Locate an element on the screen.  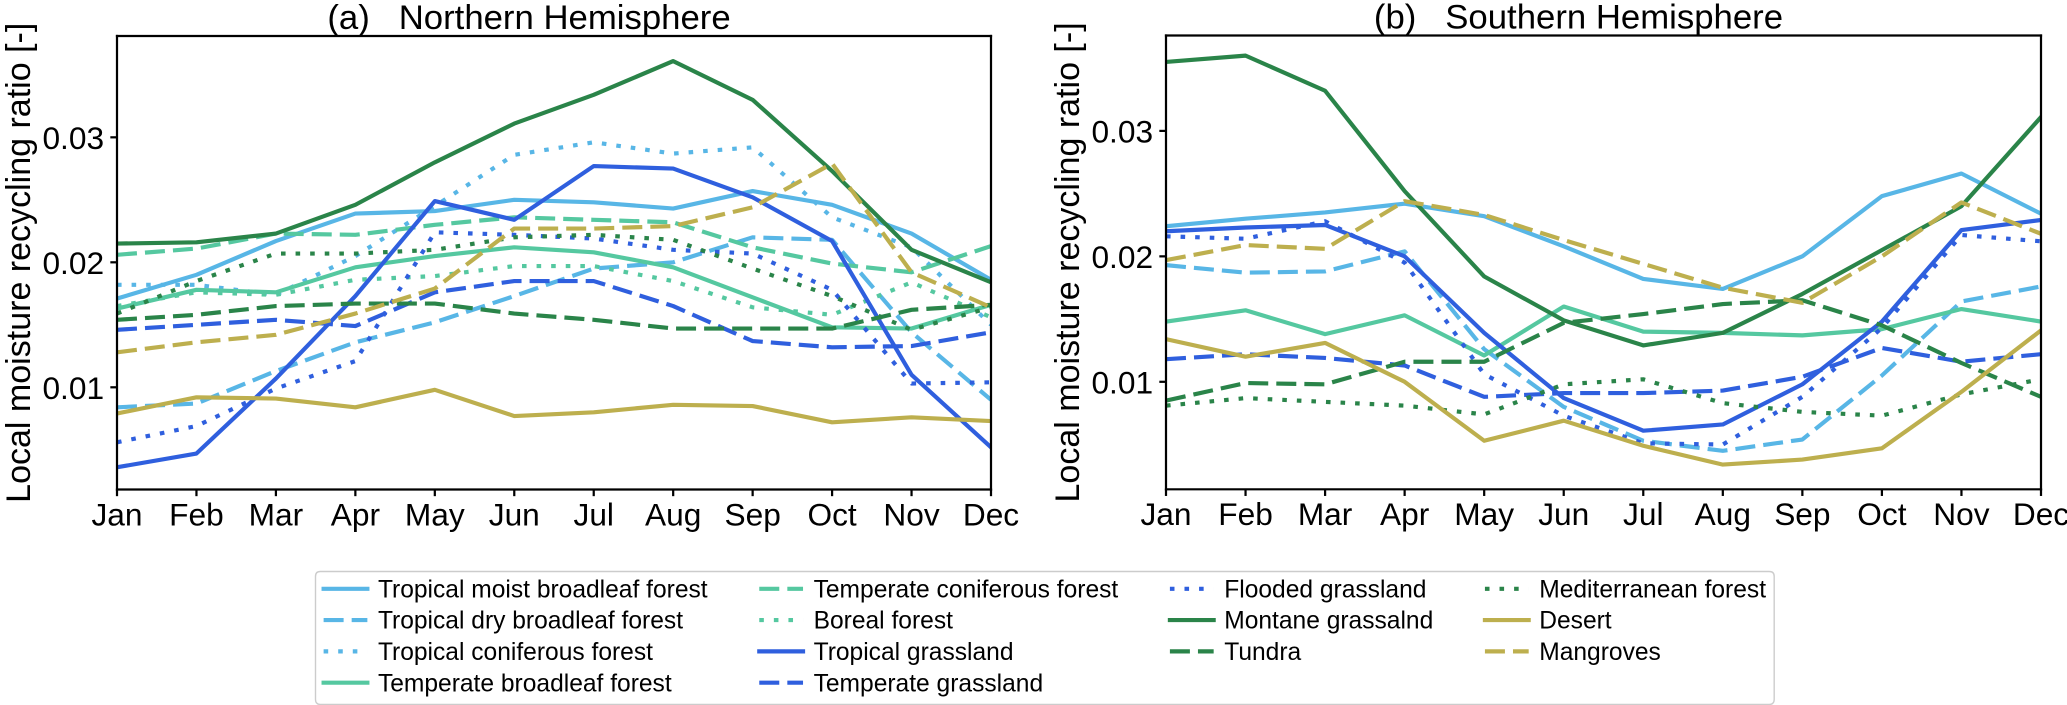
svg-text: Temperate grassland is located at coordinates (929, 683).